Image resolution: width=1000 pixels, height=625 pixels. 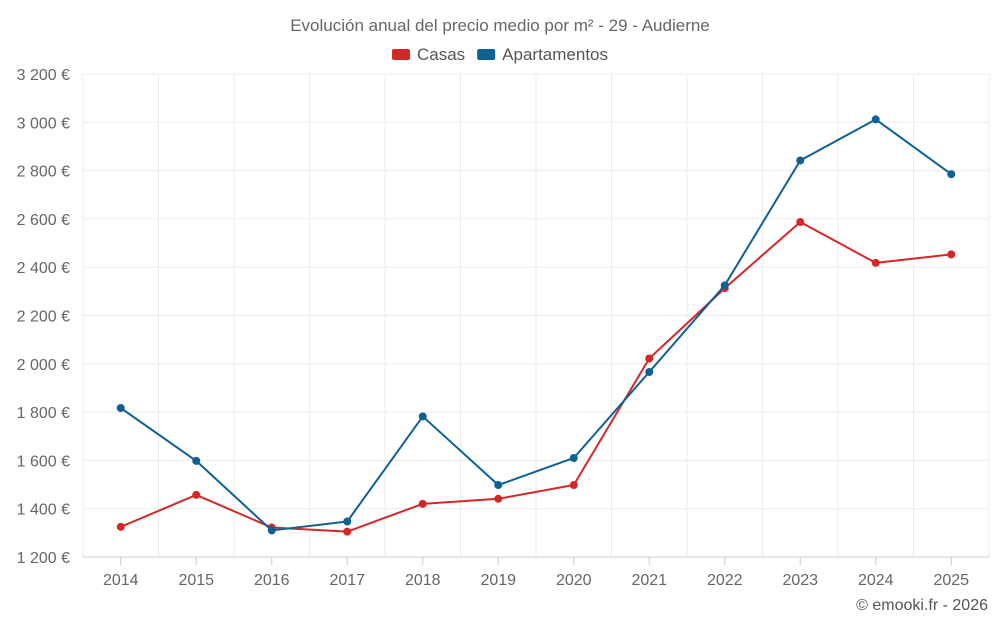 What do you see at coordinates (196, 580) in the screenshot?
I see `x-tick-label: 2015` at bounding box center [196, 580].